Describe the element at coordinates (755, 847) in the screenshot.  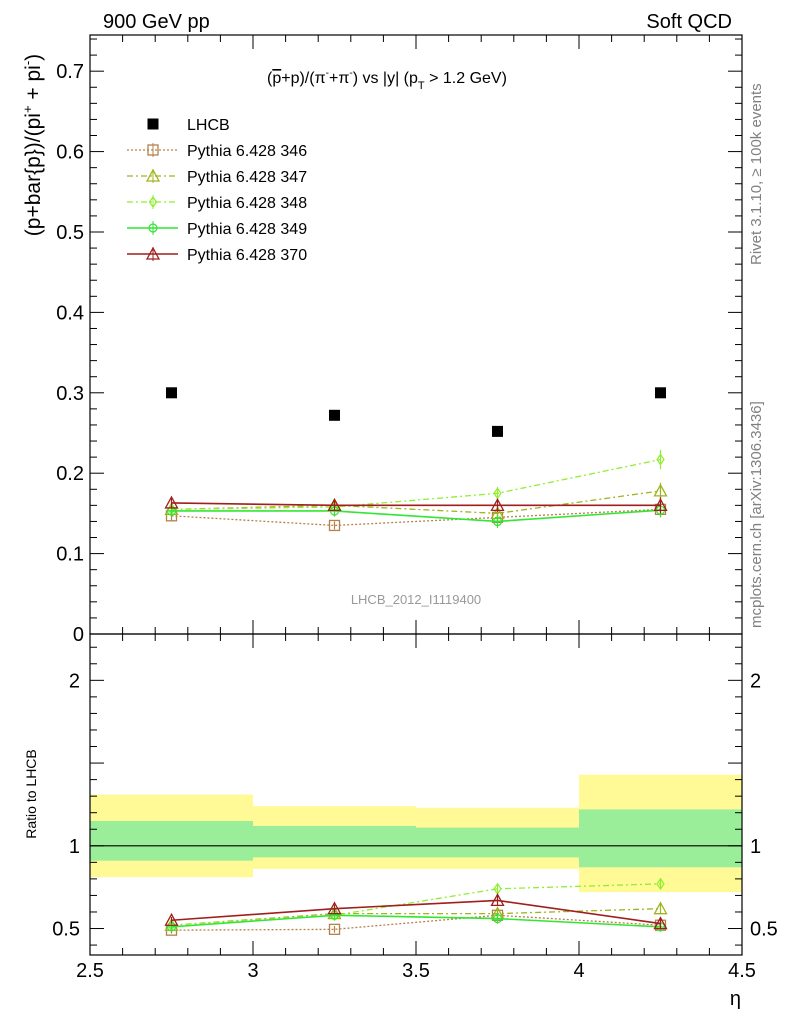
I see `ratio-y-tick-label-right: 1` at that location.